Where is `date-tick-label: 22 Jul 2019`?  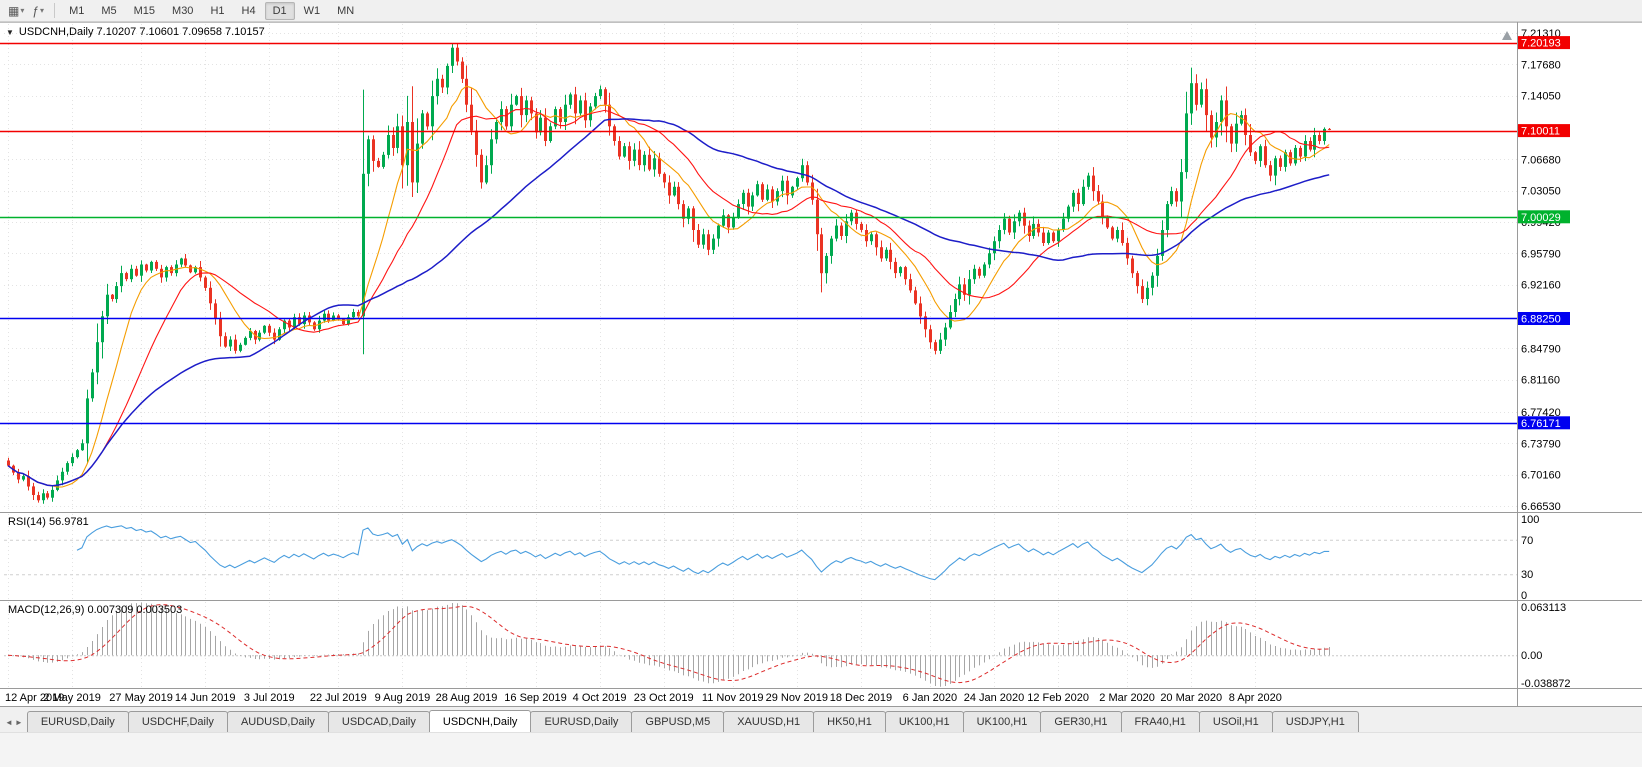
date-tick-label: 22 Jul 2019 is located at coordinates (338, 698).